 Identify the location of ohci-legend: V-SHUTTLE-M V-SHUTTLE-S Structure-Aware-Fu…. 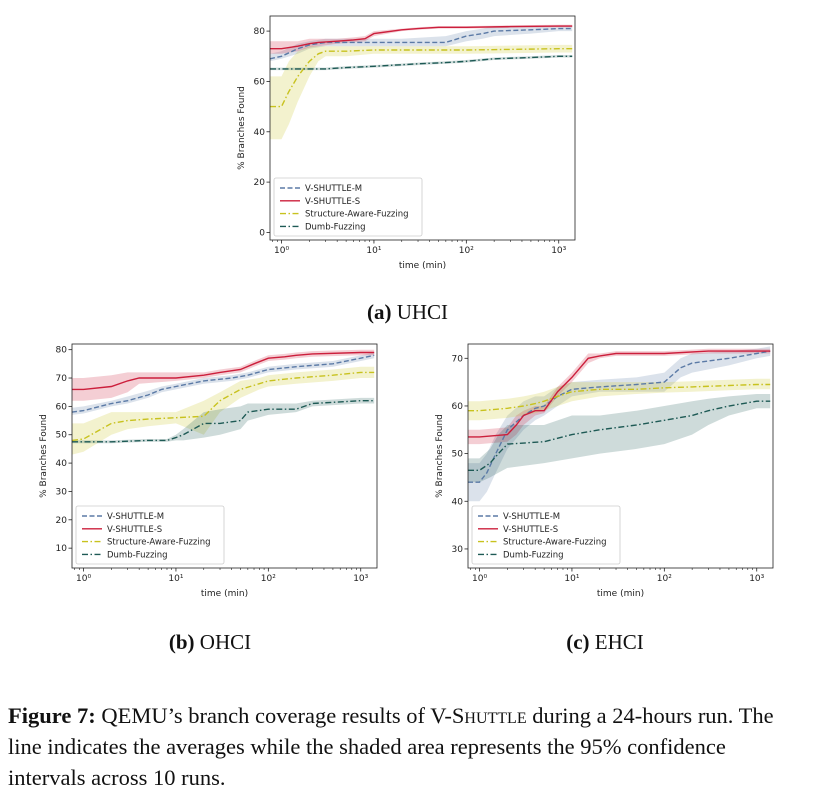
(150, 535).